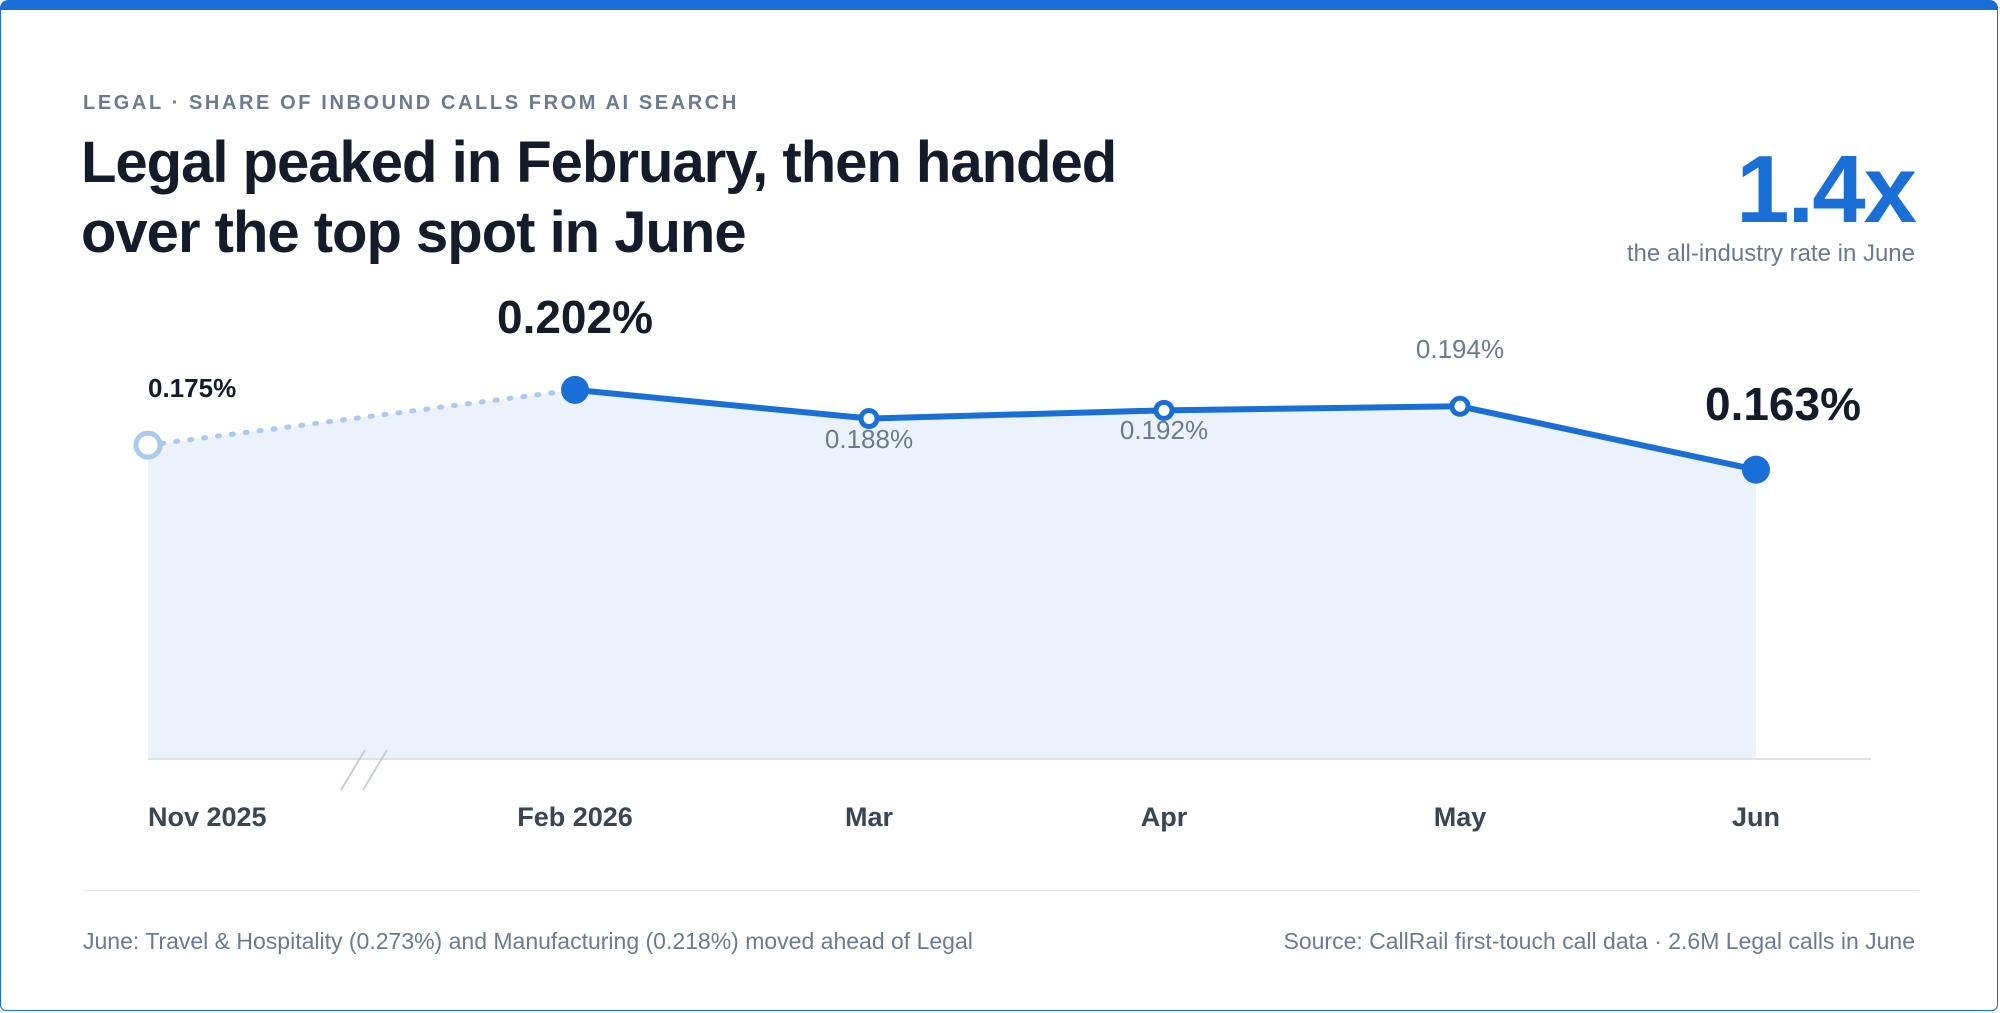 Image resolution: width=2000 pixels, height=1013 pixels. I want to click on x-tick-label: Mar, so click(869, 817).